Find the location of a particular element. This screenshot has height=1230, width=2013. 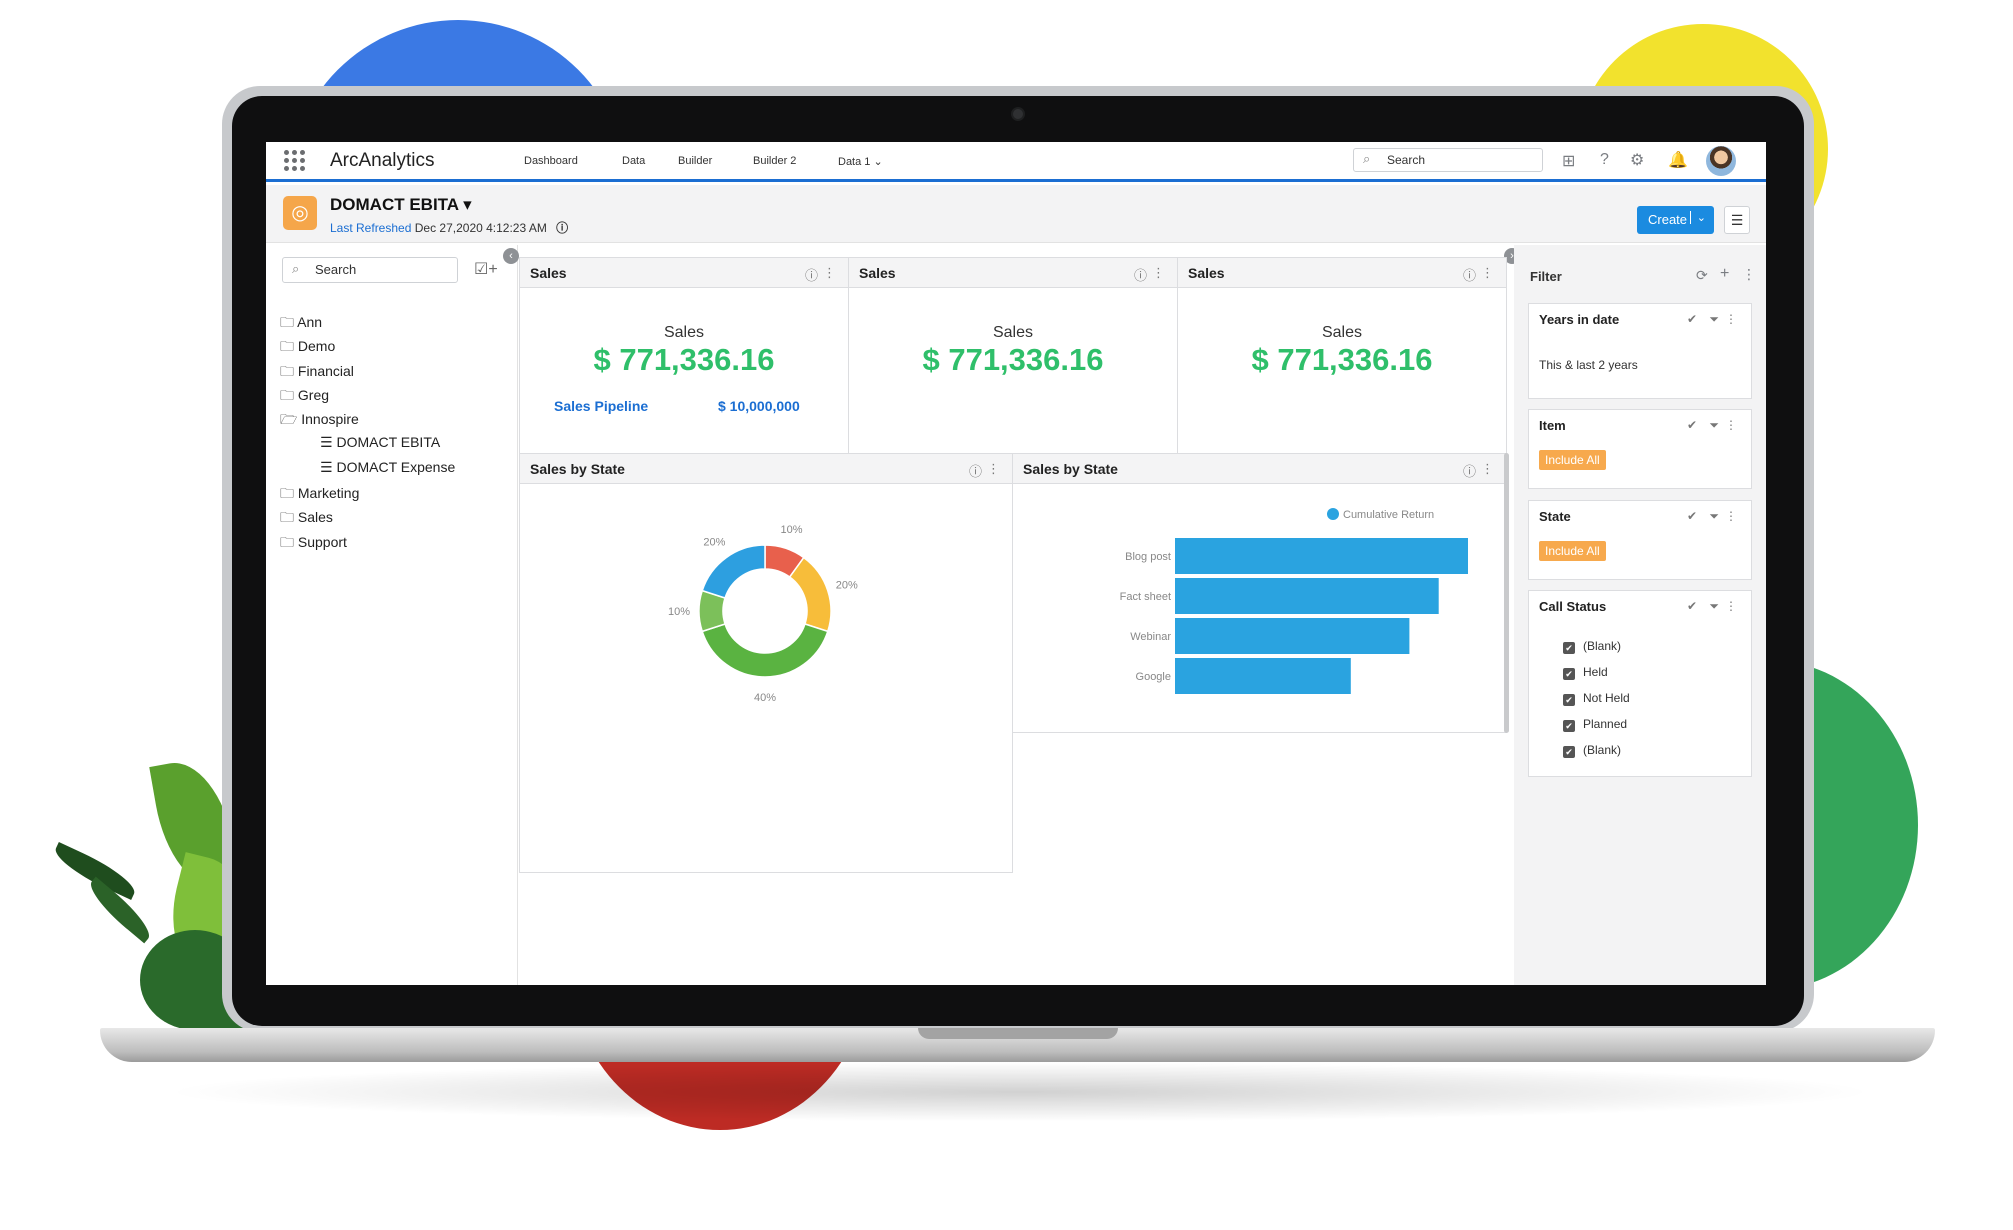

filter-card-state: State ✔ ⏷ ⋮ Include All is located at coordinates (1640, 540).